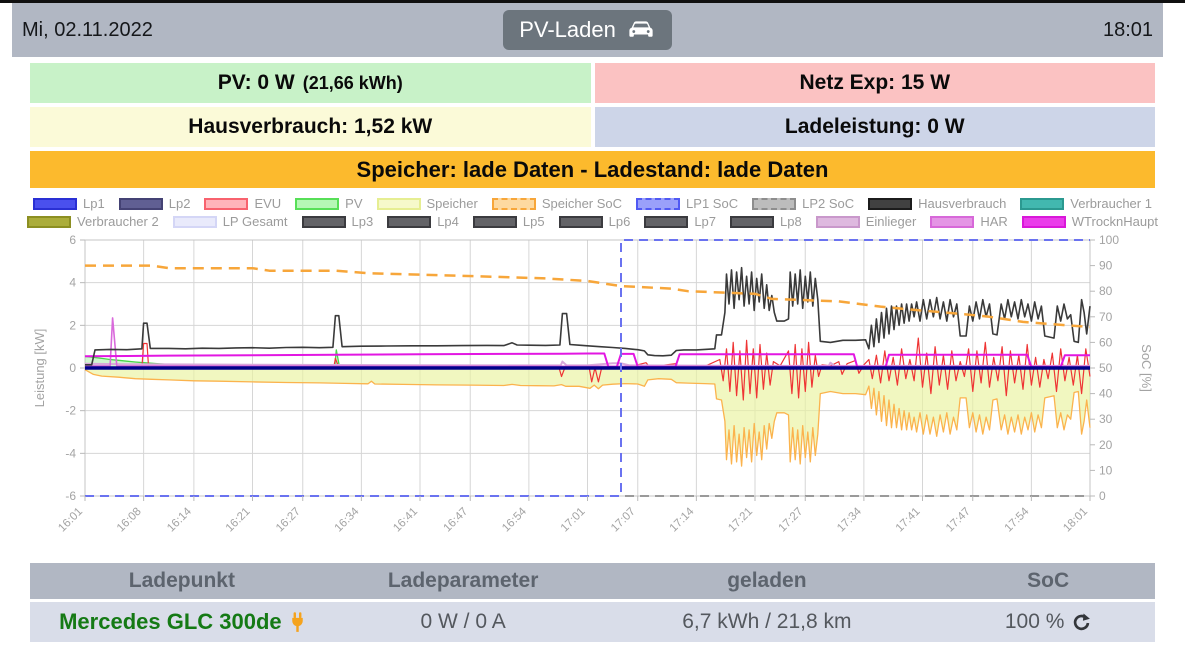 Image resolution: width=1185 pixels, height=649 pixels. I want to click on soc-value: 100 %, so click(1034, 621).